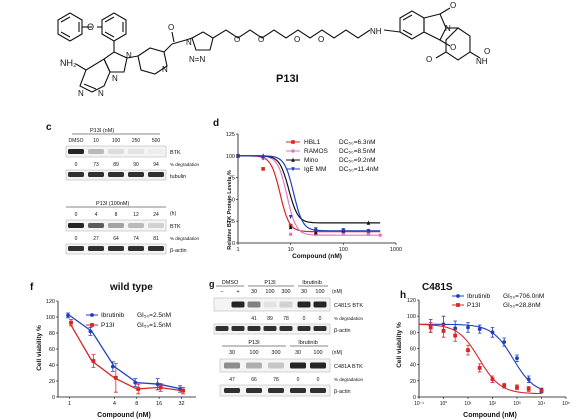 This screenshot has width=578, height=420. What do you see at coordinates (233, 244) in the screenshot?
I see `panel-d-ytick: 0` at bounding box center [233, 244].